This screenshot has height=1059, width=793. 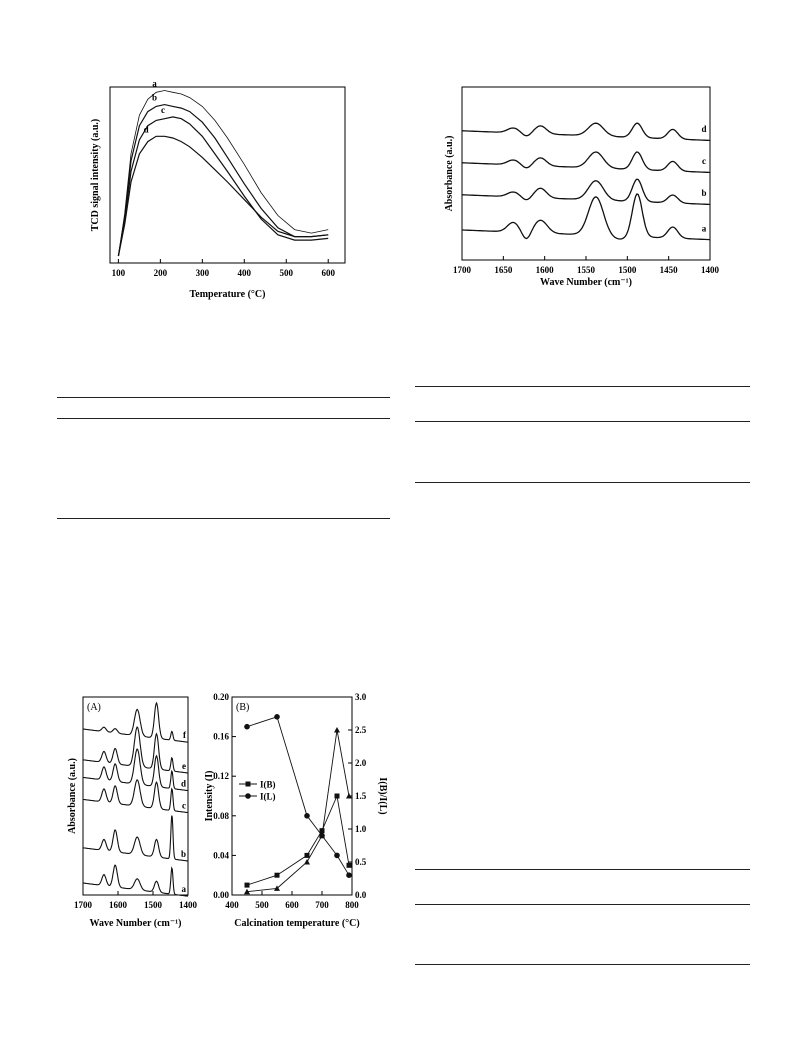 I want to click on panelA-x-tick-label: 1700, so click(x=83, y=905).